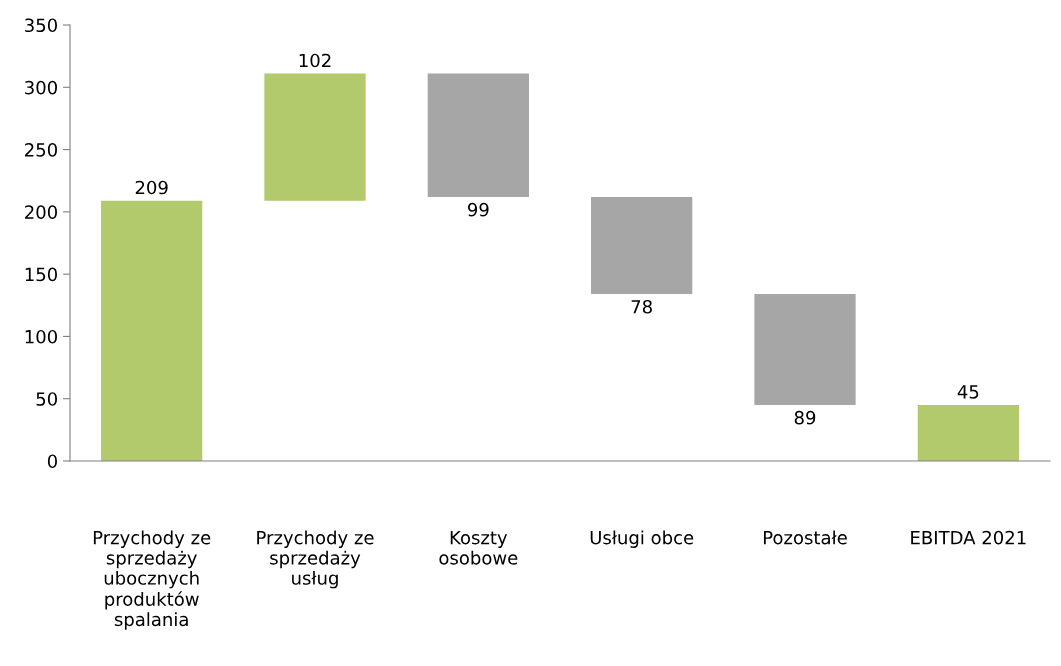  Describe the element at coordinates (642, 539) in the screenshot. I see `x-tick-label: Usługi obce` at that location.